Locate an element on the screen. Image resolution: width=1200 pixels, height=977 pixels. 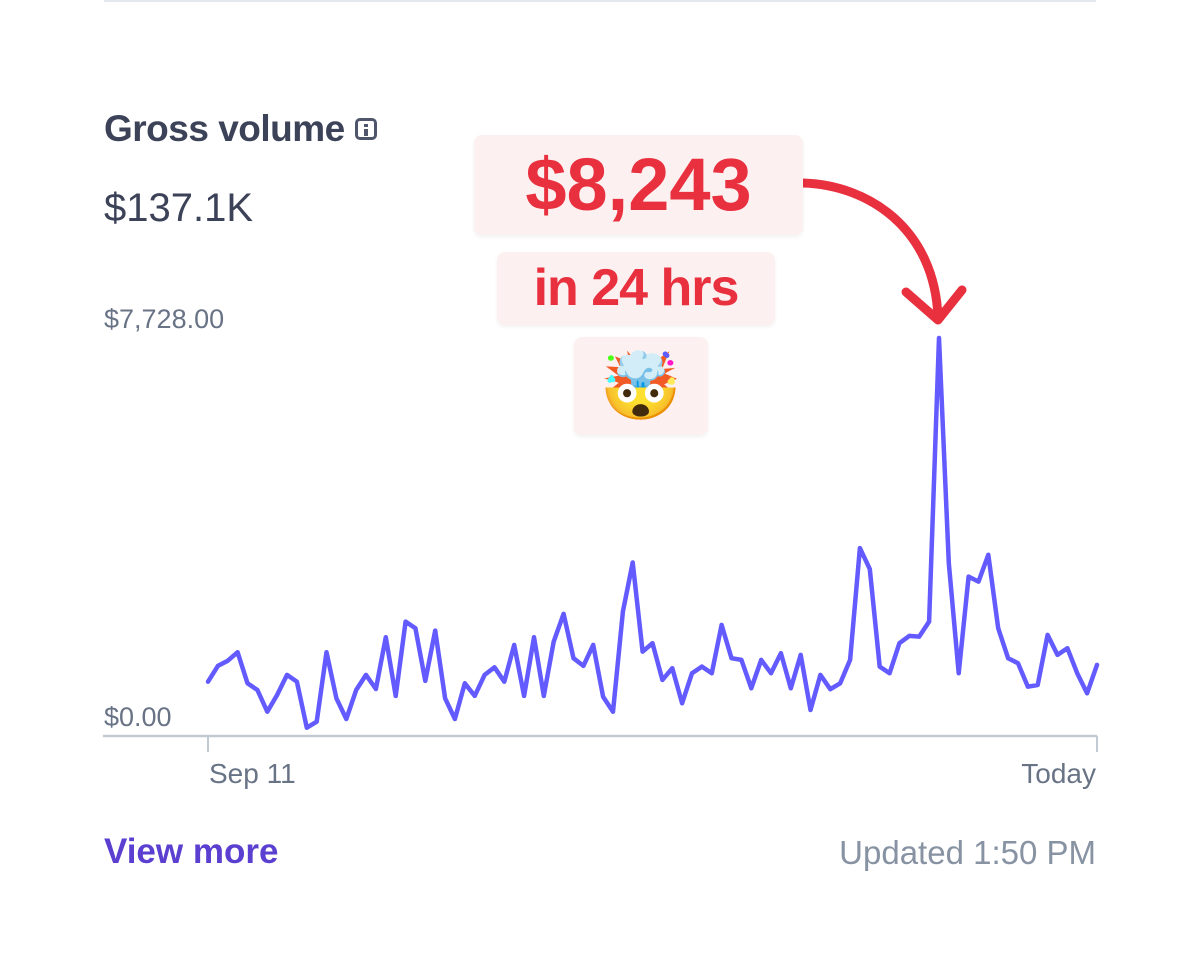
info-icon is located at coordinates (365, 129).